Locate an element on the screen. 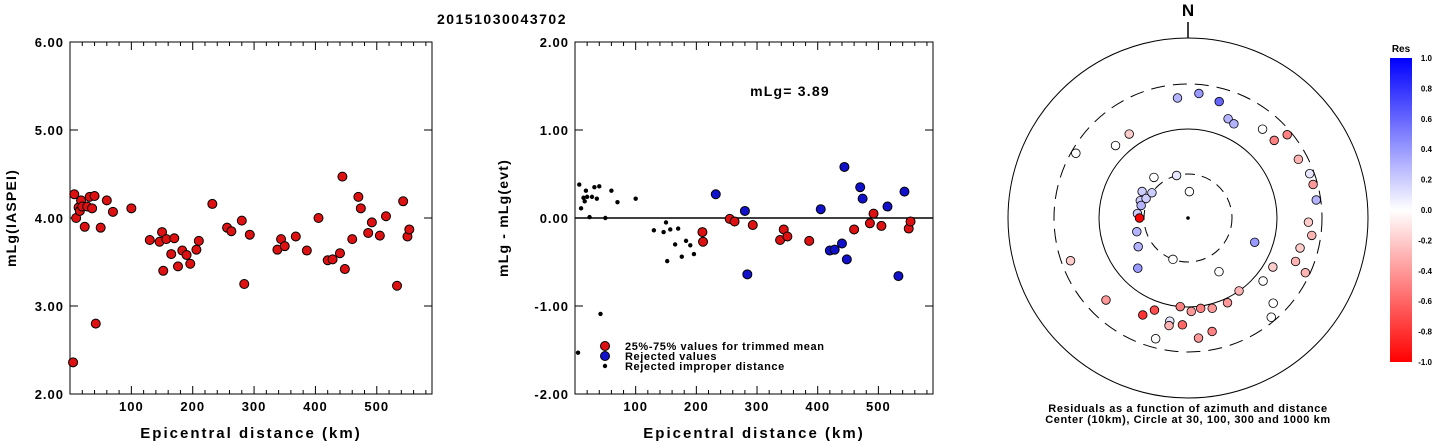  left-y-axis-label: mLg(IASPEI) is located at coordinates (11, 218).